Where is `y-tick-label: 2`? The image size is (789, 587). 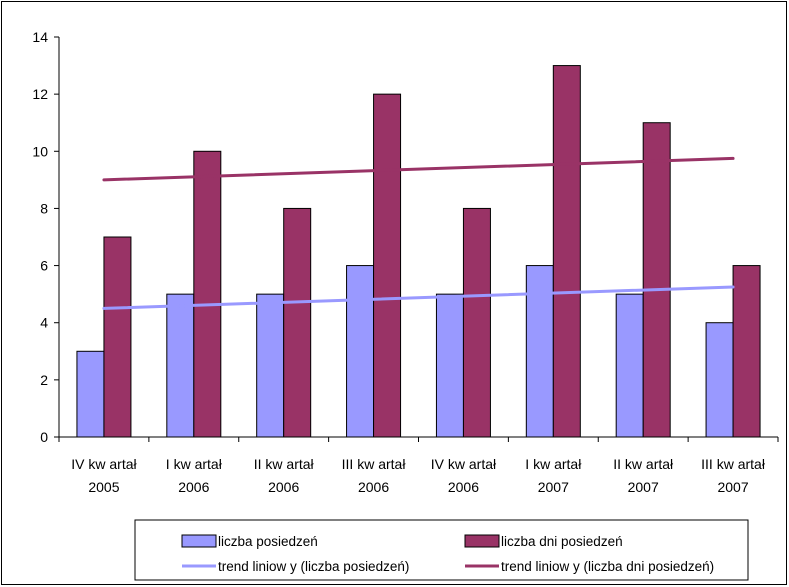 y-tick-label: 2 is located at coordinates (44, 380).